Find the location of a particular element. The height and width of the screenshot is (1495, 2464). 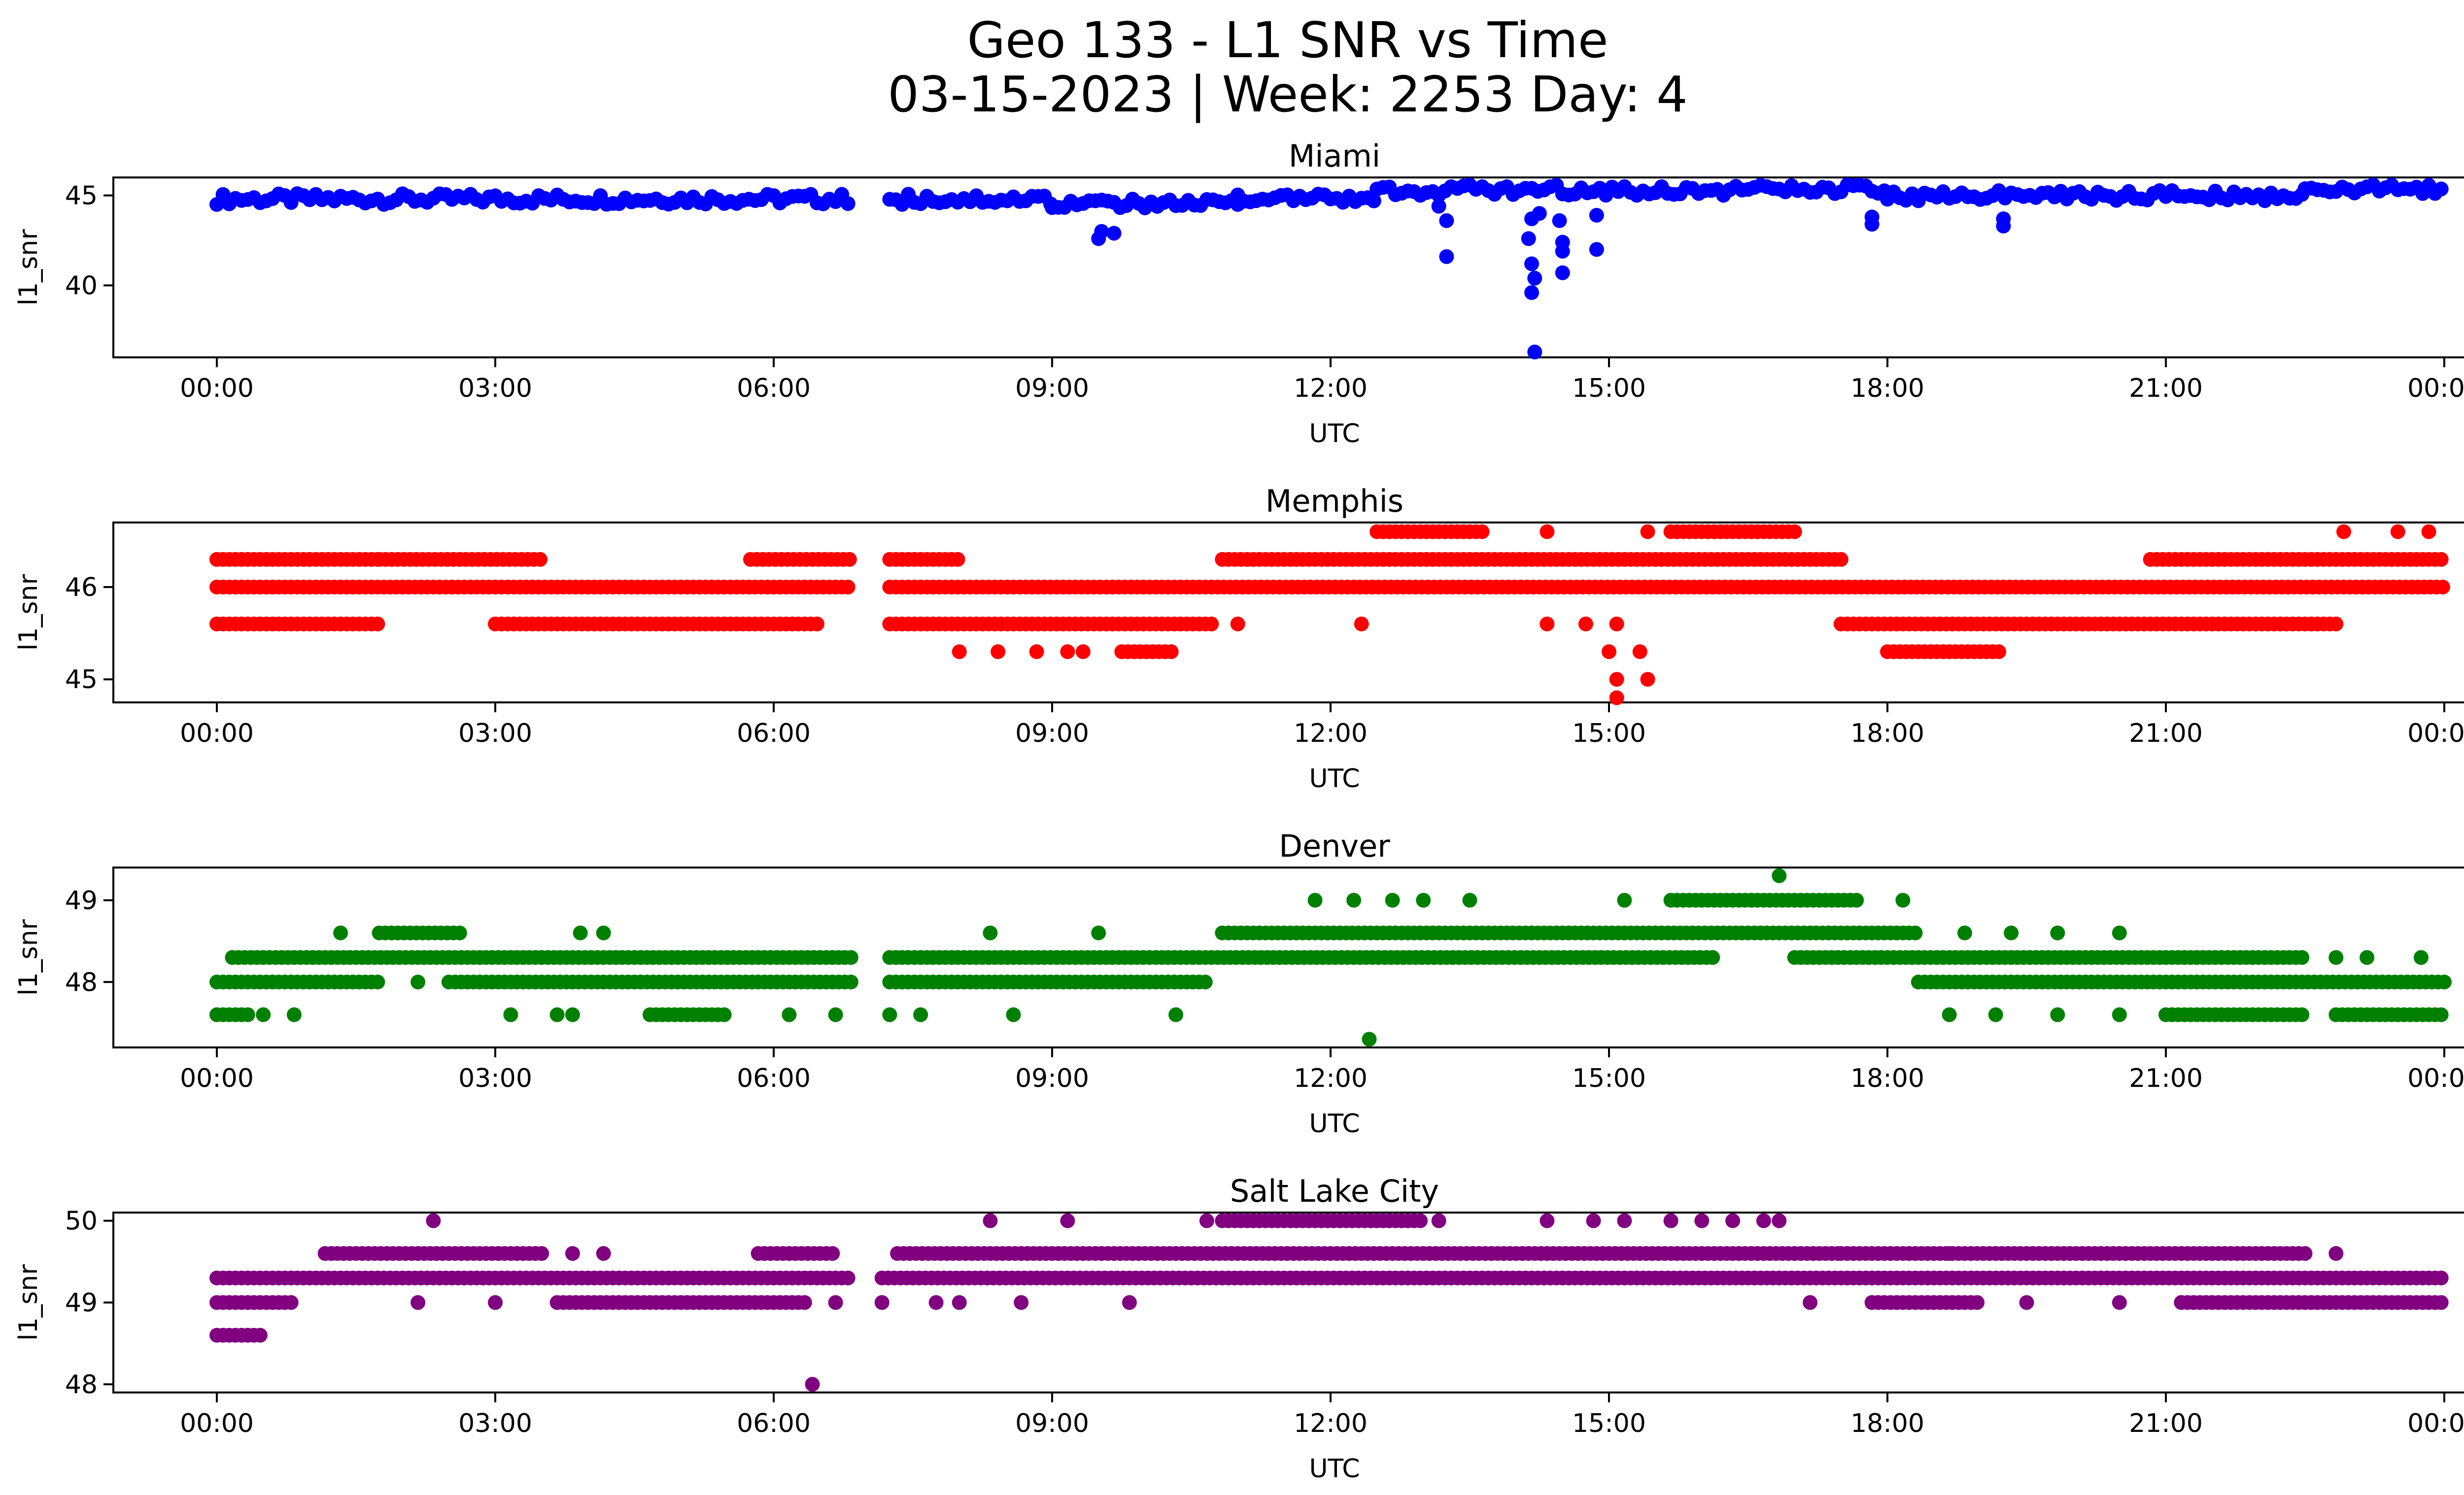

y-tick-label: 48 is located at coordinates (81, 1384).